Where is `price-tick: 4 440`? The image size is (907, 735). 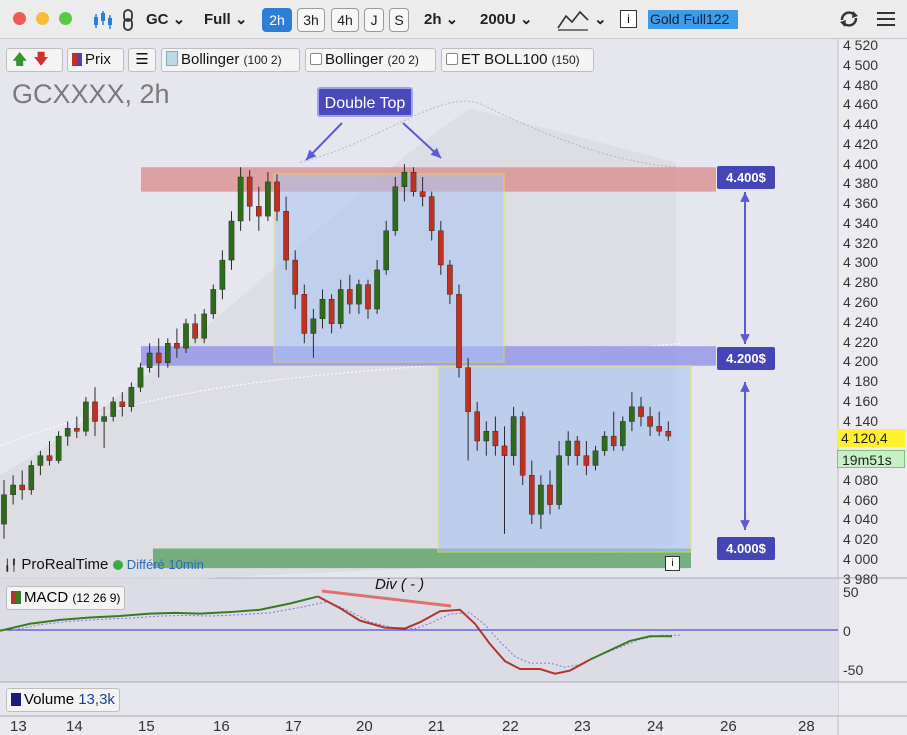 price-tick: 4 440 is located at coordinates (861, 124).